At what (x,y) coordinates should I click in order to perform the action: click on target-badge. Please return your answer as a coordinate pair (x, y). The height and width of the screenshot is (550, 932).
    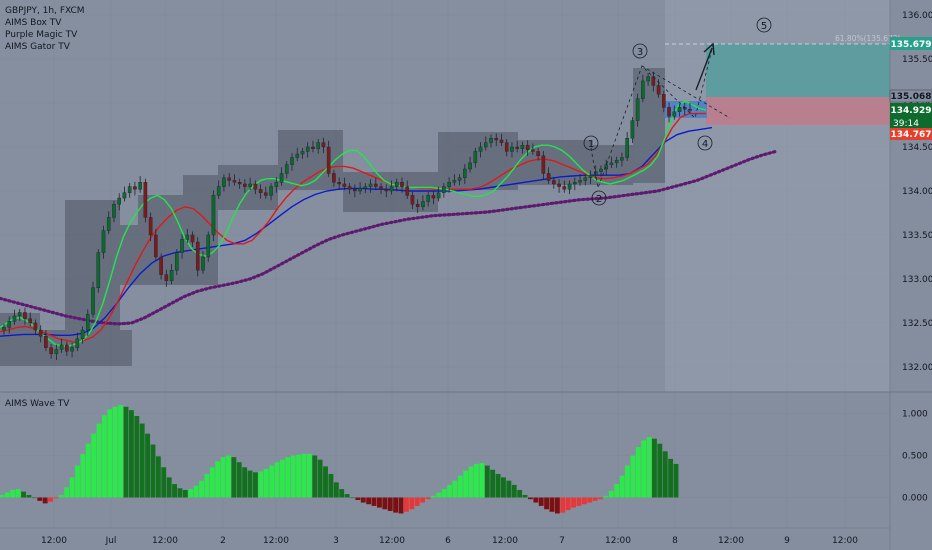
    Looking at the image, I should click on (911, 43).